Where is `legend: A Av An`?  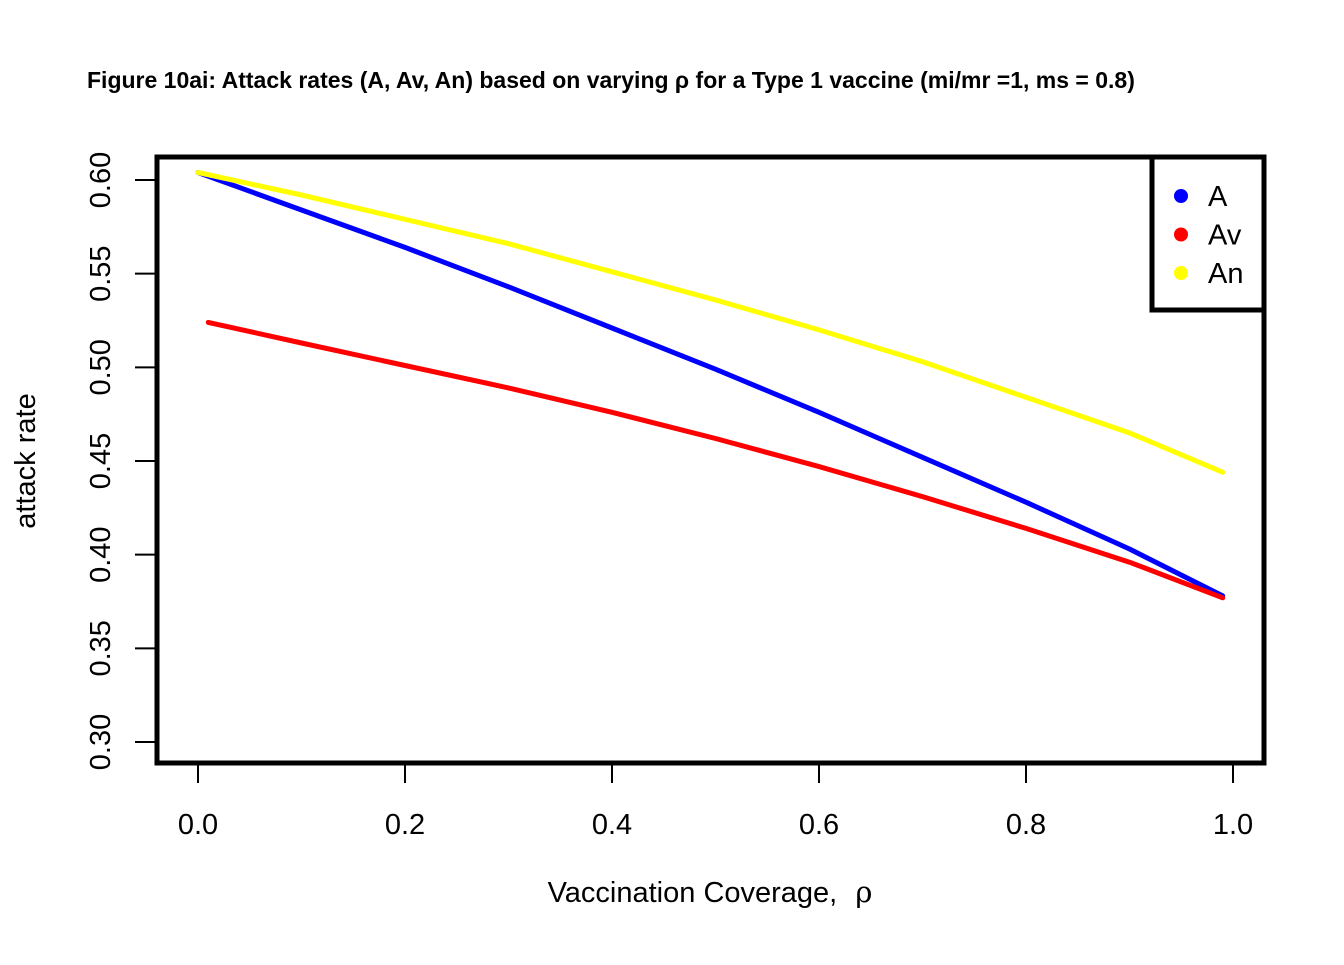 legend: A Av An is located at coordinates (1208, 233).